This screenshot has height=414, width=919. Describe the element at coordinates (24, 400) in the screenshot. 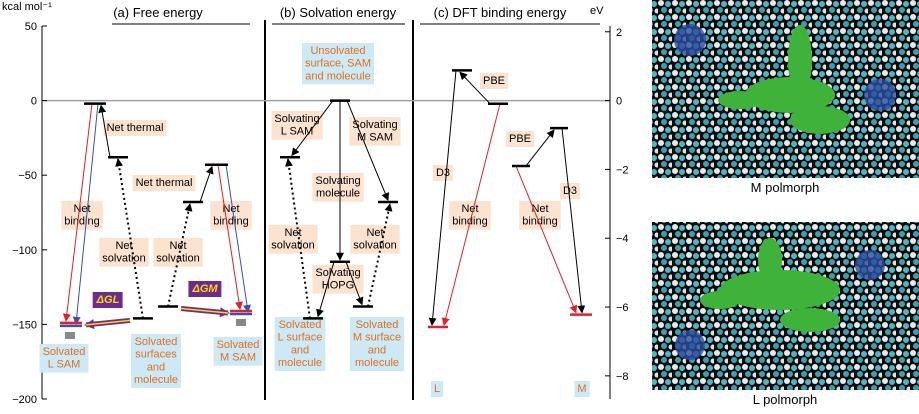

I see `y-tick-label: −200` at that location.